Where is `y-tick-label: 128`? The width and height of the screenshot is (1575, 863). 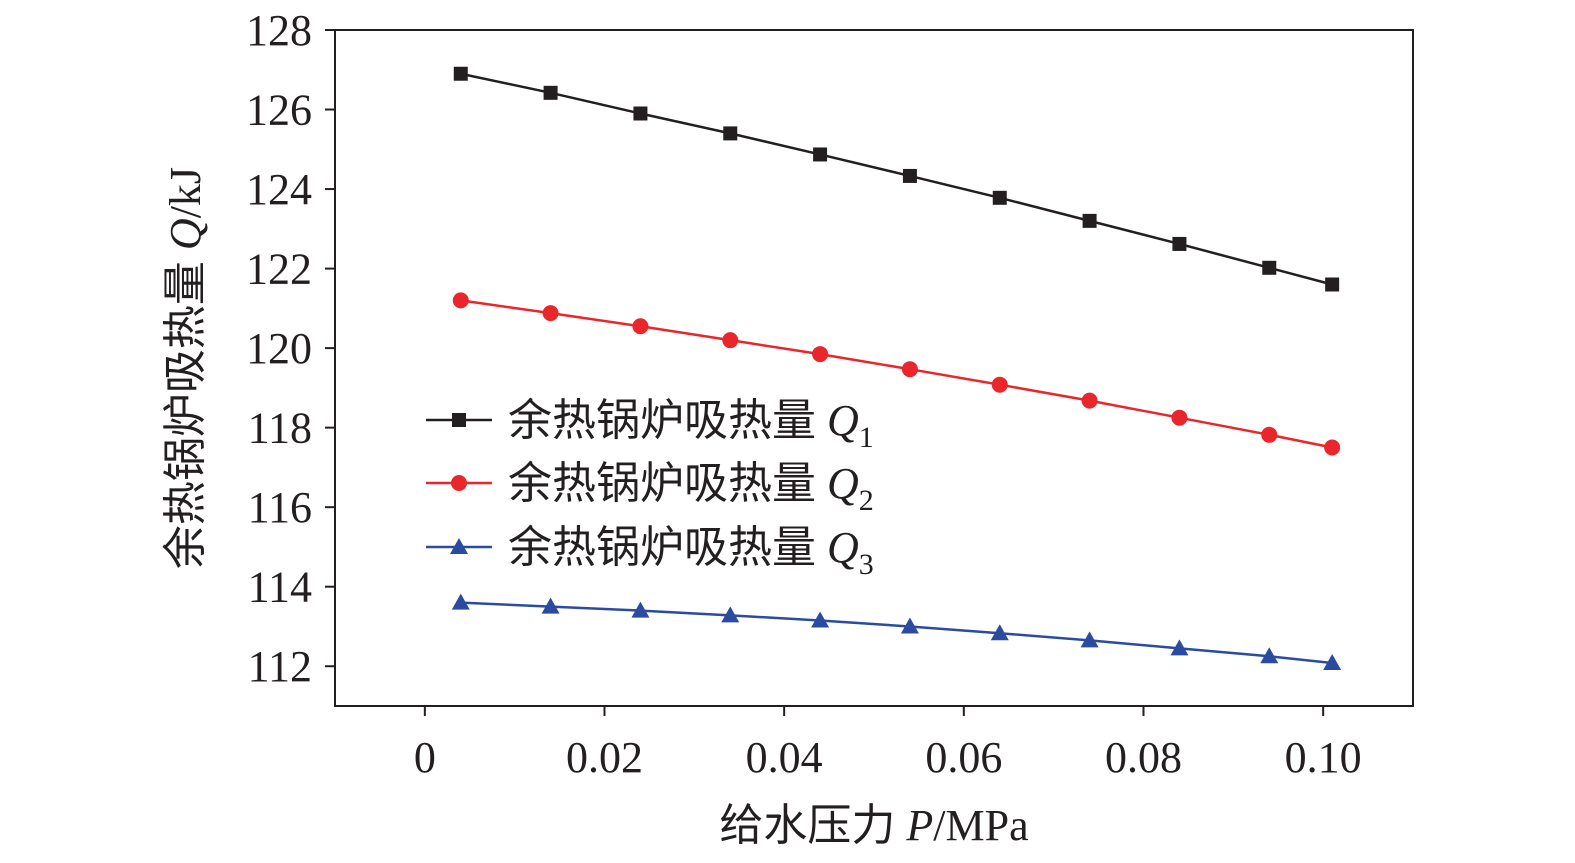 y-tick-label: 128 is located at coordinates (279, 30).